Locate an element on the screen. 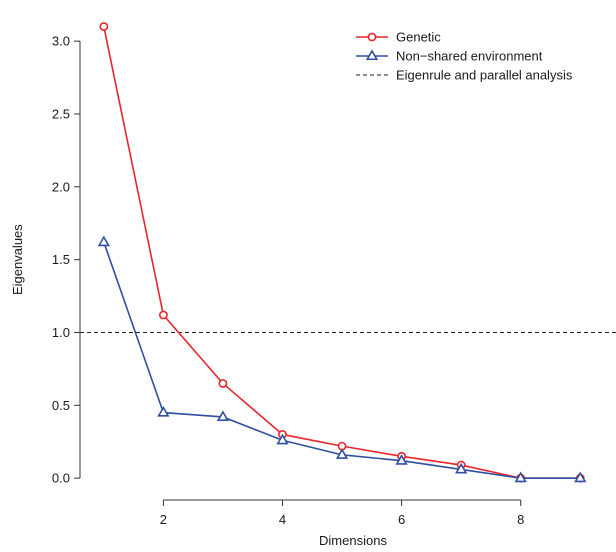 This screenshot has width=616, height=552. y-tick-label: 0.5 is located at coordinates (61, 405).